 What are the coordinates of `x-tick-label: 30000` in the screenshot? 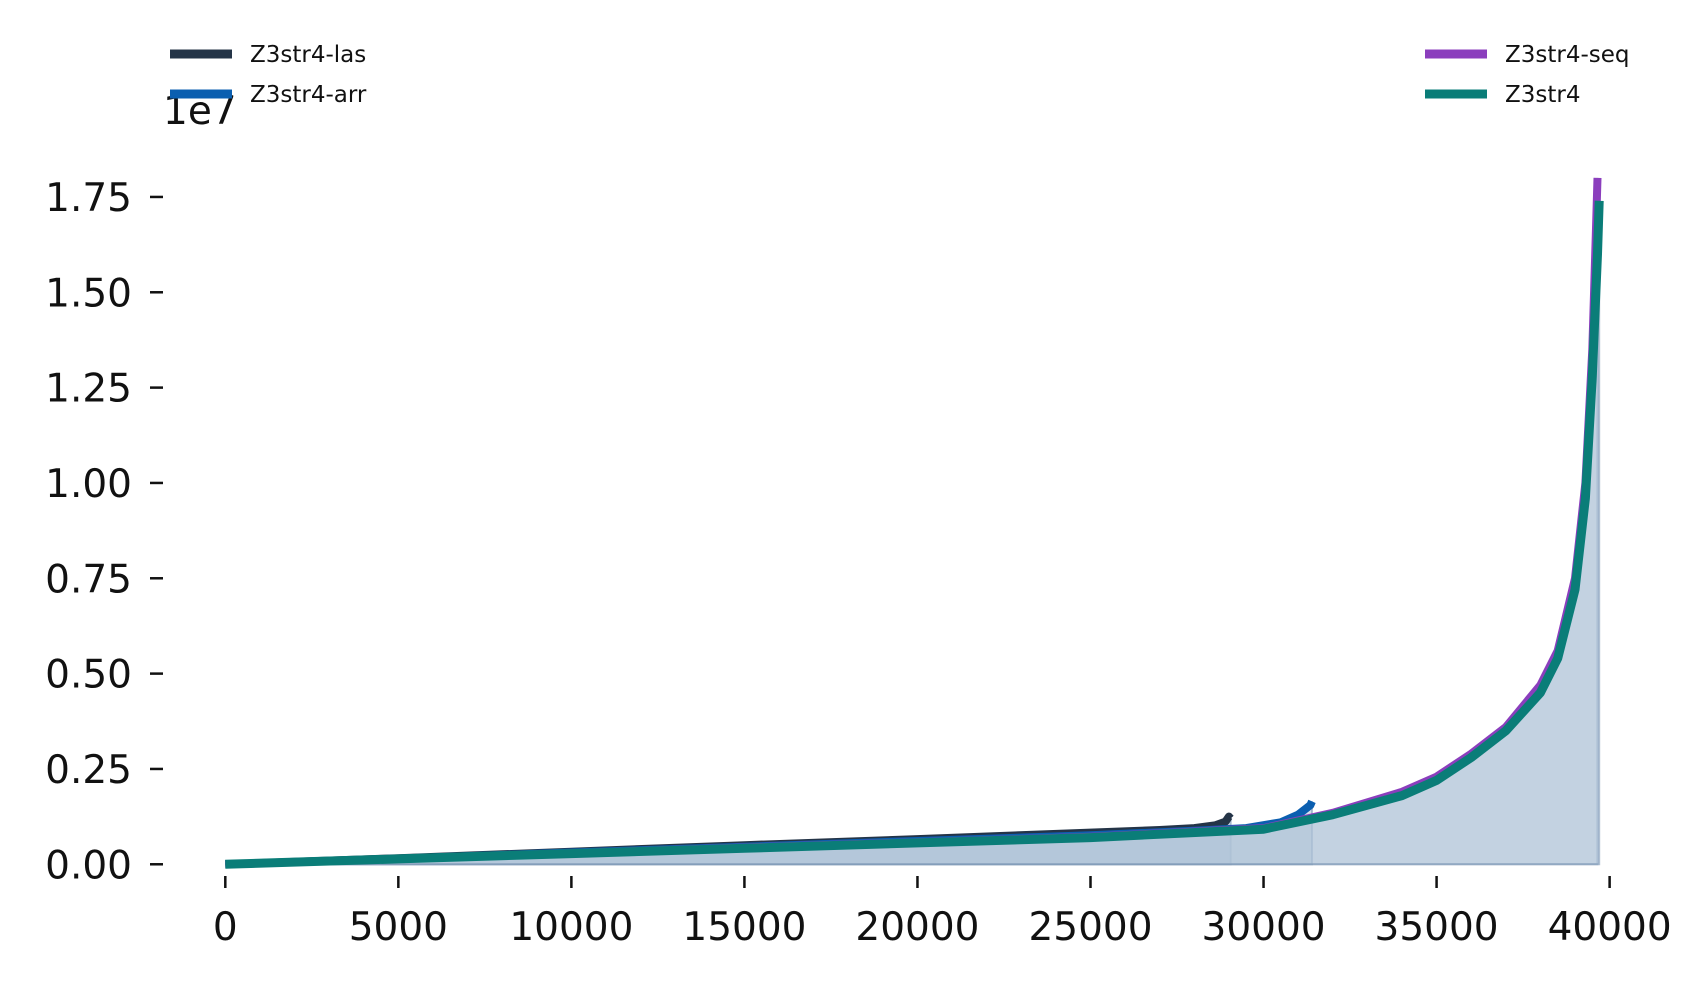 It's located at (1264, 927).